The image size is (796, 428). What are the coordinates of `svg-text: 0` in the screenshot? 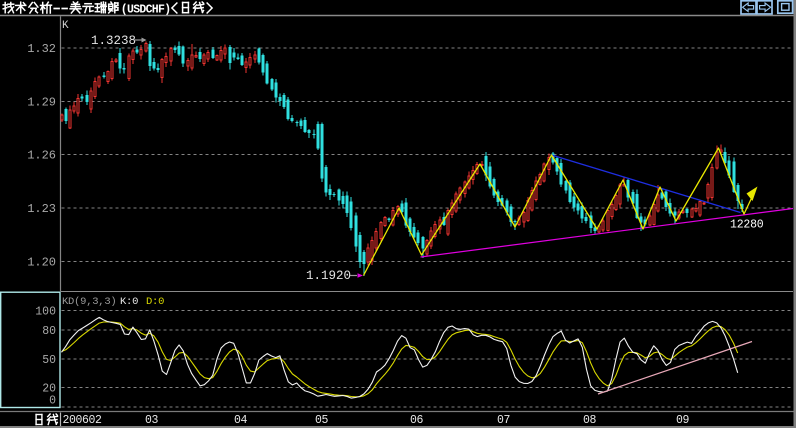 It's located at (52, 401).